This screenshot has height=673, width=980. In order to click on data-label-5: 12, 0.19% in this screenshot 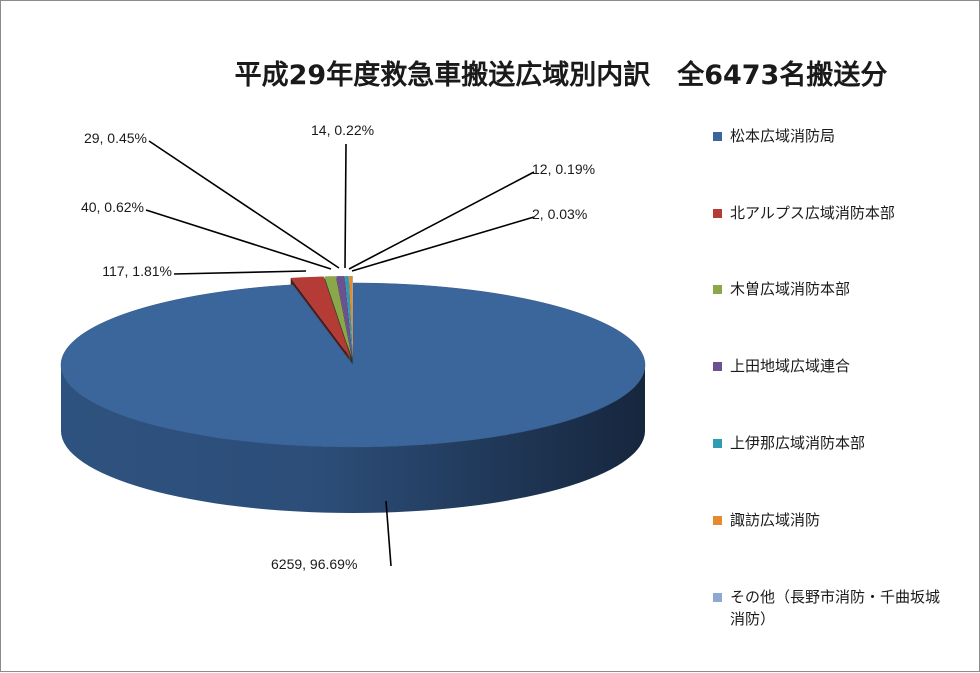, I will do `click(563, 169)`.